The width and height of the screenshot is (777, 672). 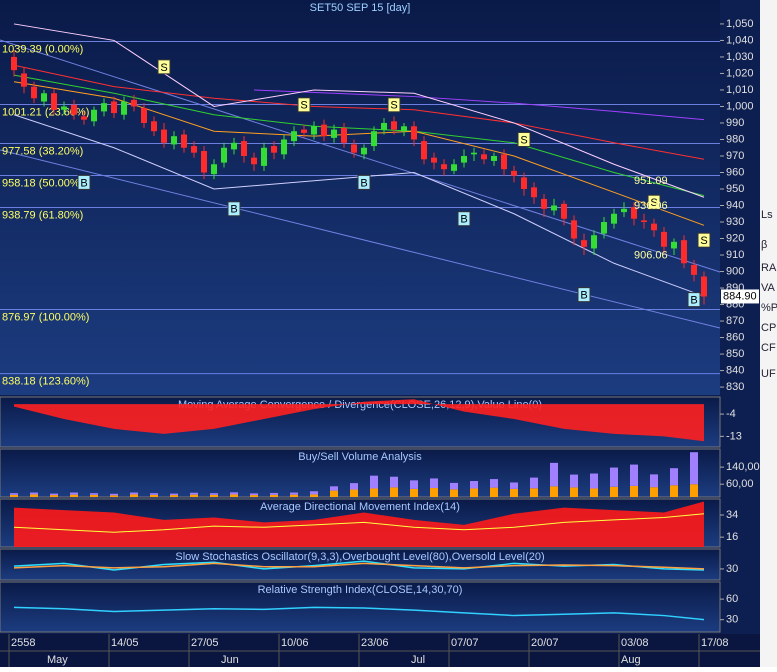 What do you see at coordinates (359, 566) in the screenshot?
I see `indicator-line` at bounding box center [359, 566].